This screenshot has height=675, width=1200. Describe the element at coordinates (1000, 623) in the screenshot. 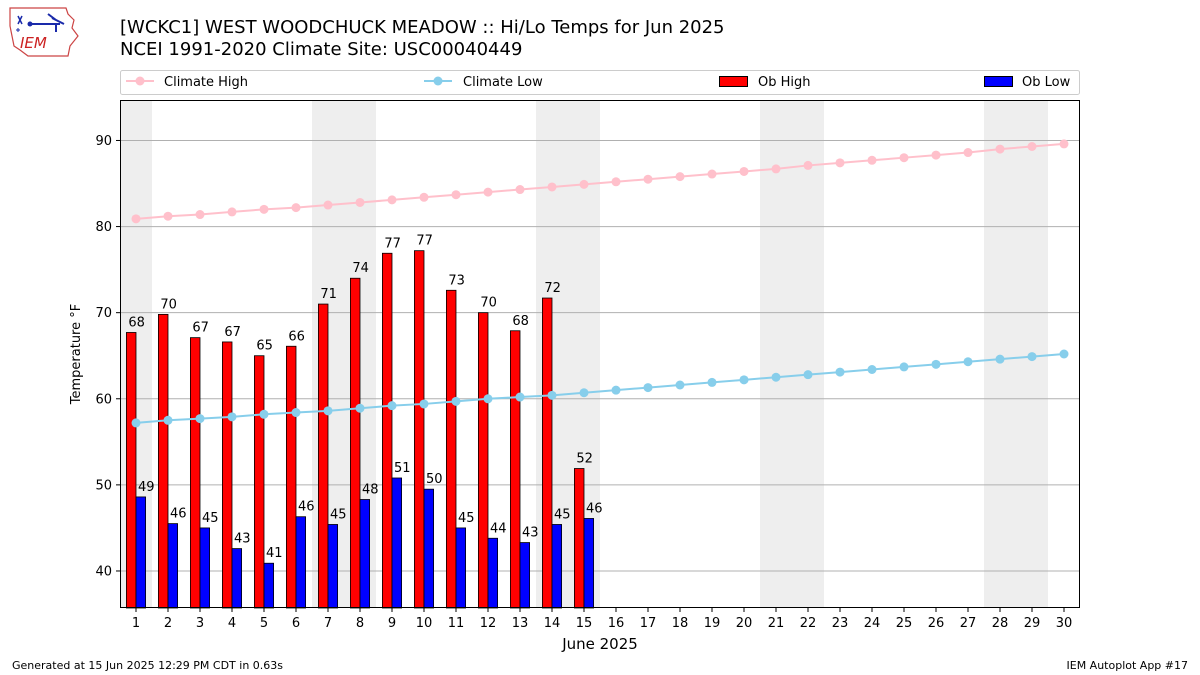

I see `x-tick-label-28: 28` at that location.